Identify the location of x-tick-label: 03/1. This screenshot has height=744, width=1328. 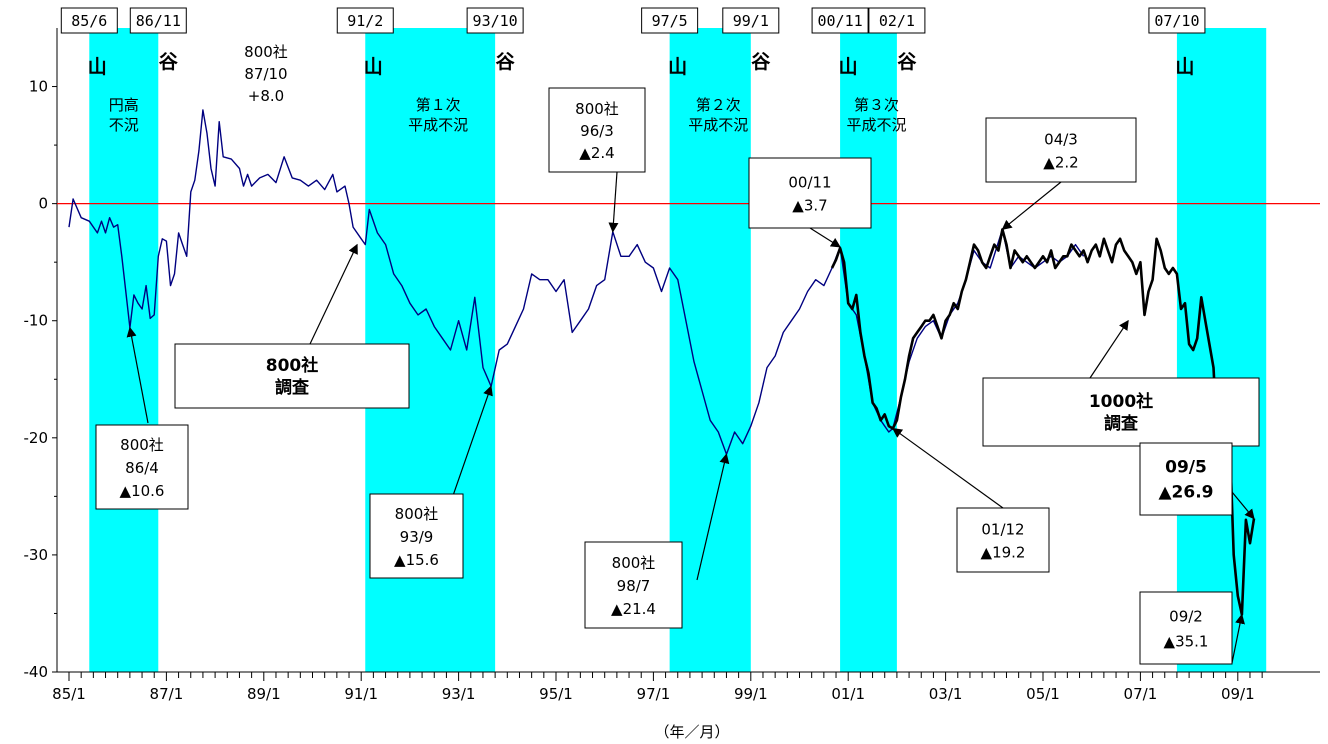
(946, 694).